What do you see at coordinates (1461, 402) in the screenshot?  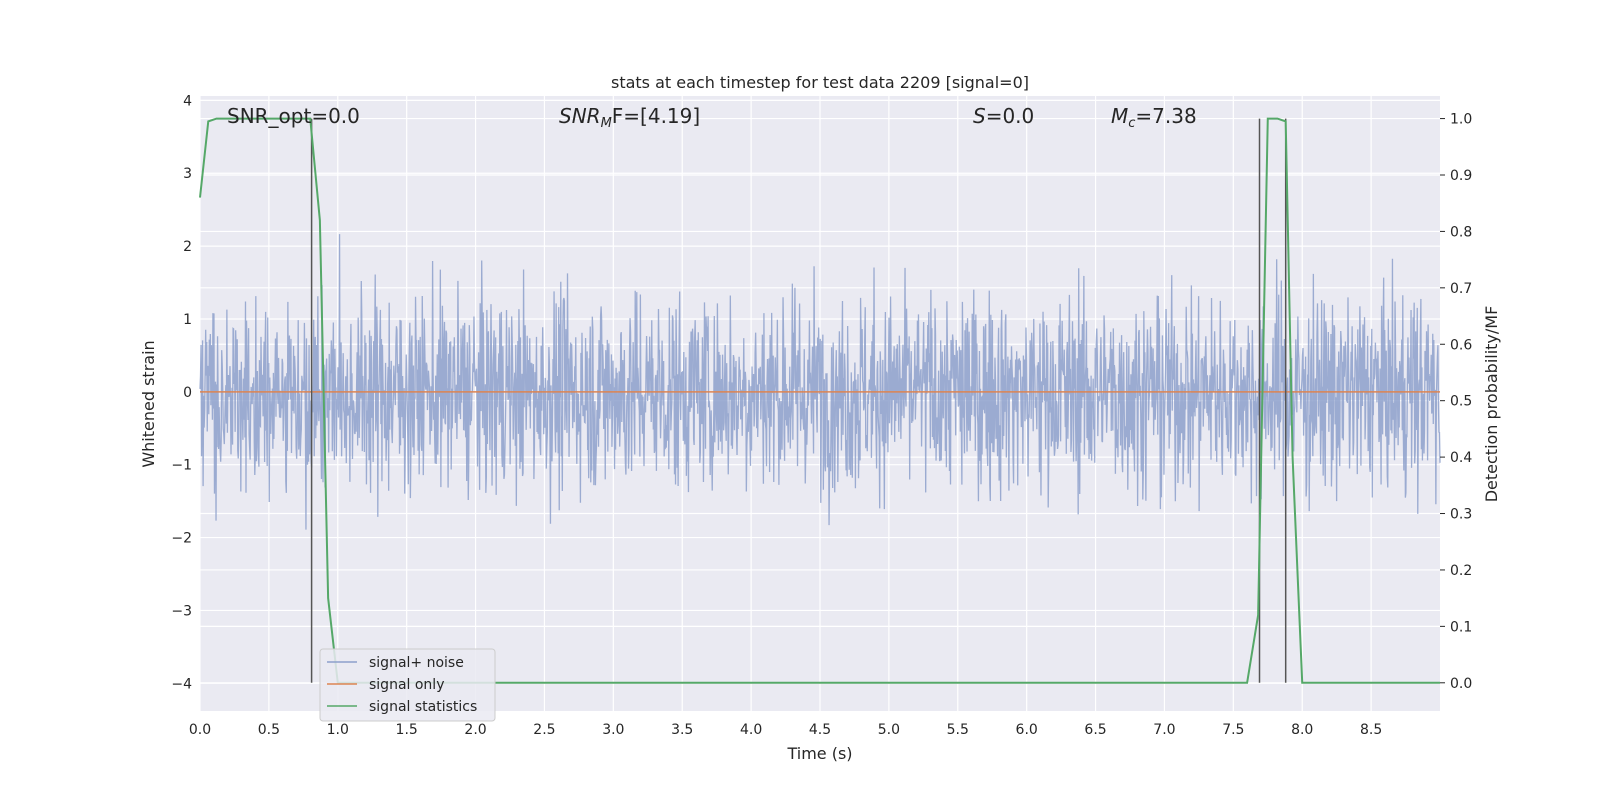 I see `y-right-tick-label: 0.5` at bounding box center [1461, 402].